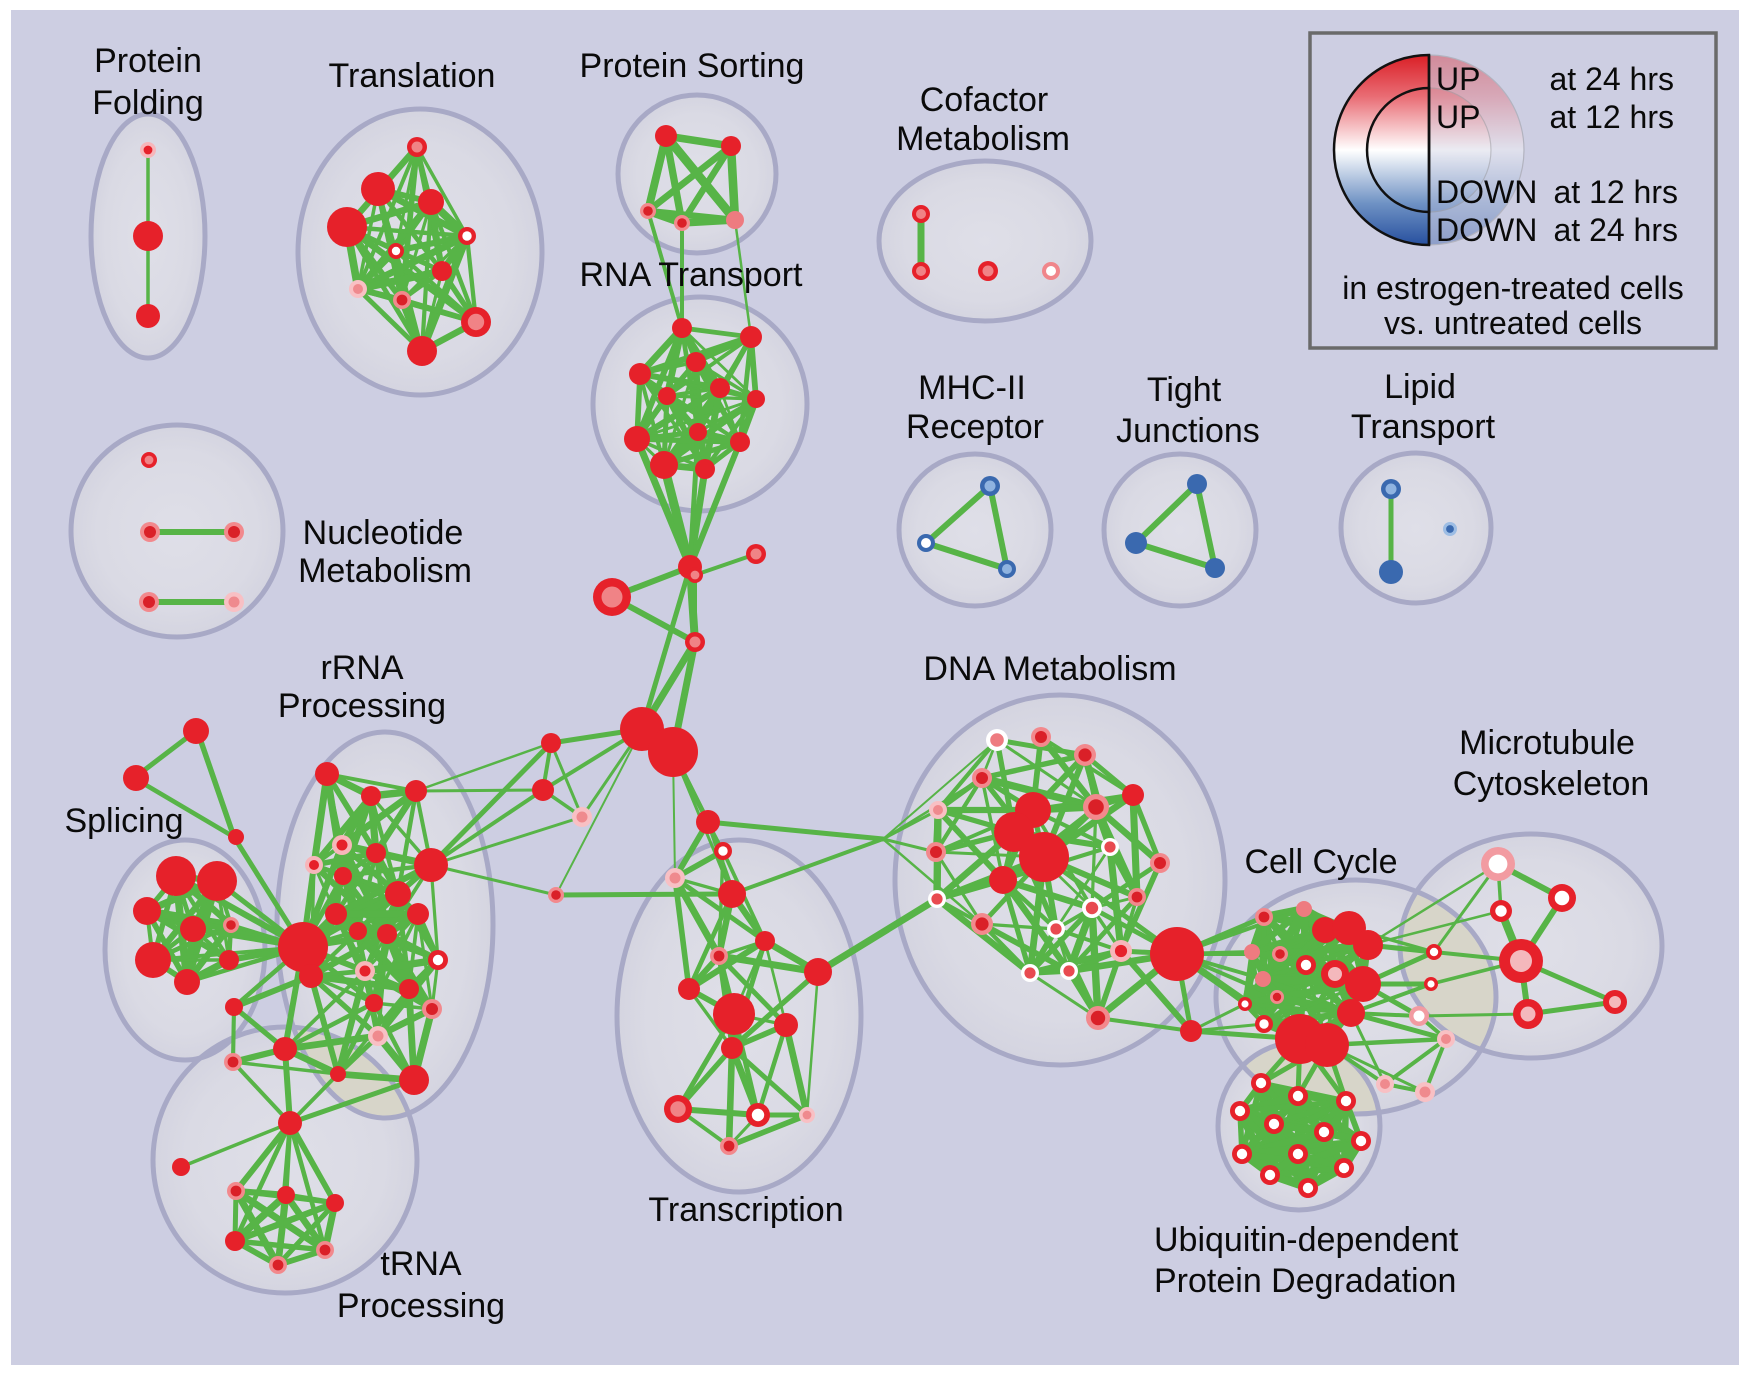  What do you see at coordinates (123, 821) in the screenshot?
I see `svg-text: Splicing` at bounding box center [123, 821].